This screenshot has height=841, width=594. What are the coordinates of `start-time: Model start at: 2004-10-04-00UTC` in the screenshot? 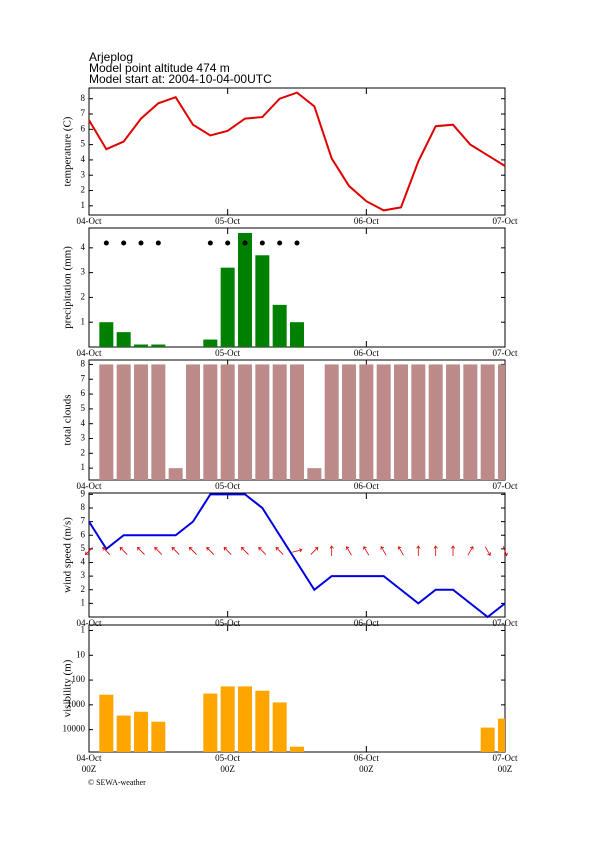 It's located at (180, 79).